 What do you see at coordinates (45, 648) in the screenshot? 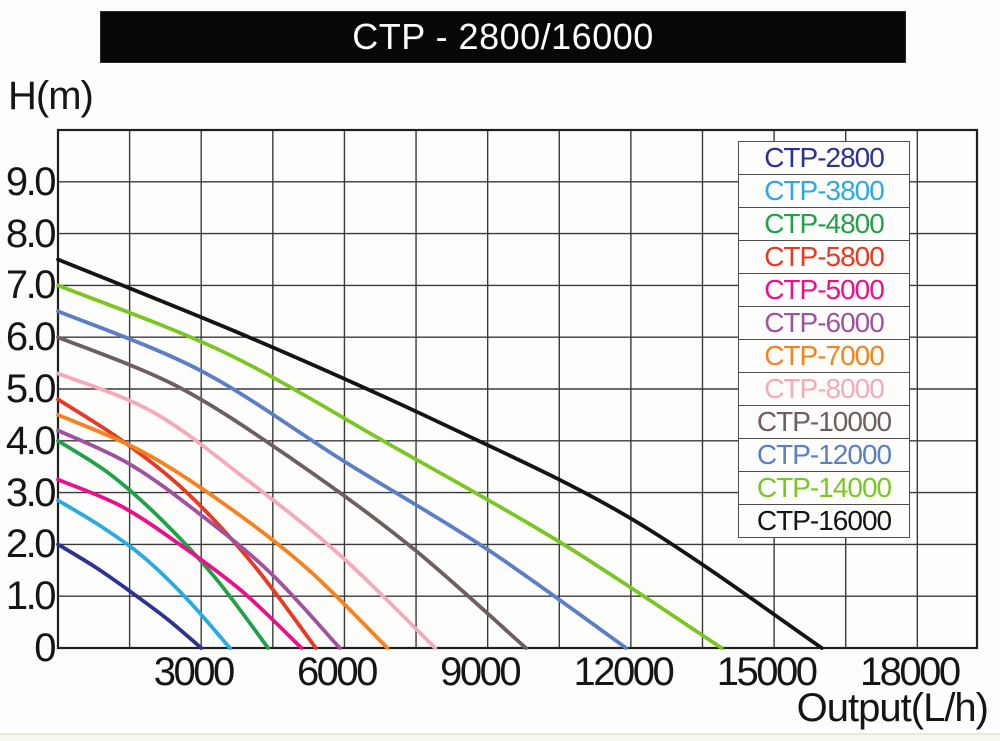
I see `y-tick-label-0: 0` at bounding box center [45, 648].